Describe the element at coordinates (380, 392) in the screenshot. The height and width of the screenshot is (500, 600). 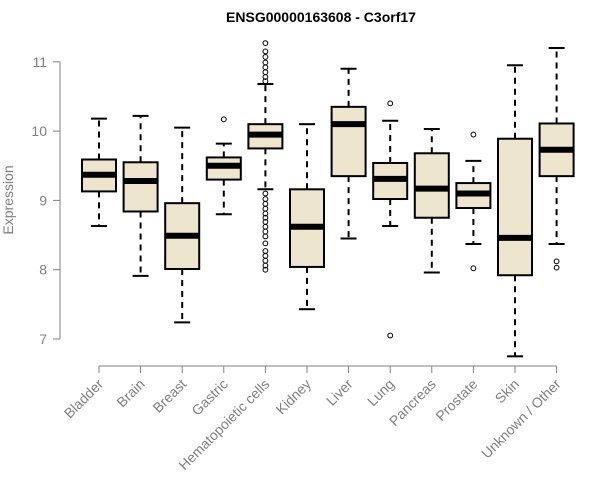
I see `x-tick-label: Lung` at that location.